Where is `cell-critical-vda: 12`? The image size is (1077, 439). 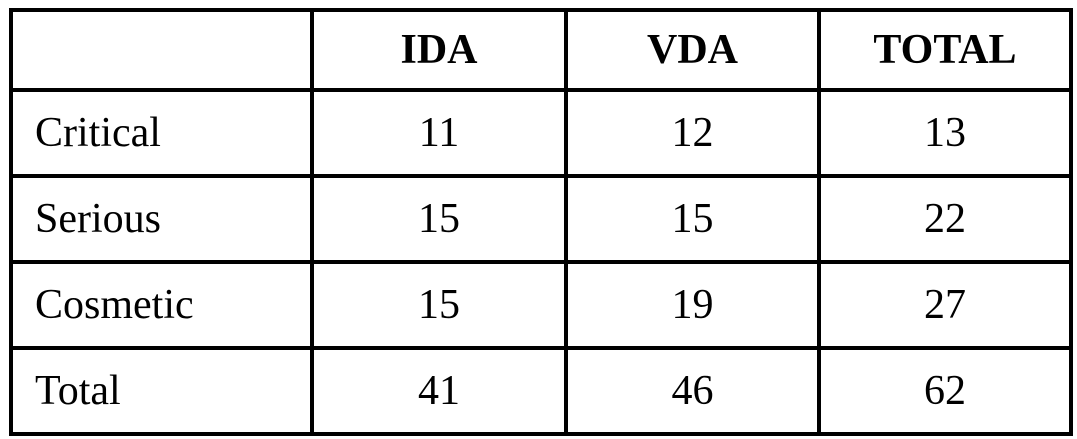 cell-critical-vda: 12 is located at coordinates (692, 133).